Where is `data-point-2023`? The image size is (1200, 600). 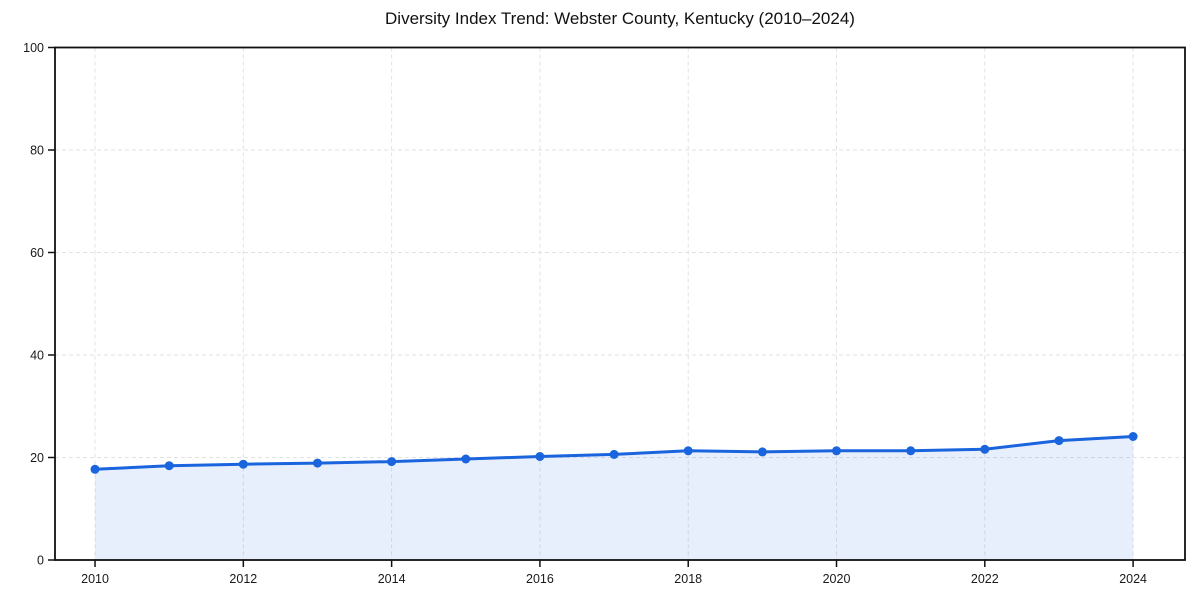
data-point-2023 is located at coordinates (1059, 441).